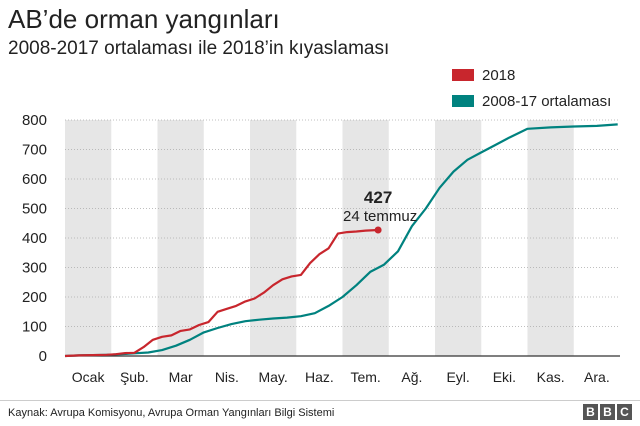 The image size is (640, 426). What do you see at coordinates (43, 356) in the screenshot?
I see `y-tick-label: 0` at bounding box center [43, 356].